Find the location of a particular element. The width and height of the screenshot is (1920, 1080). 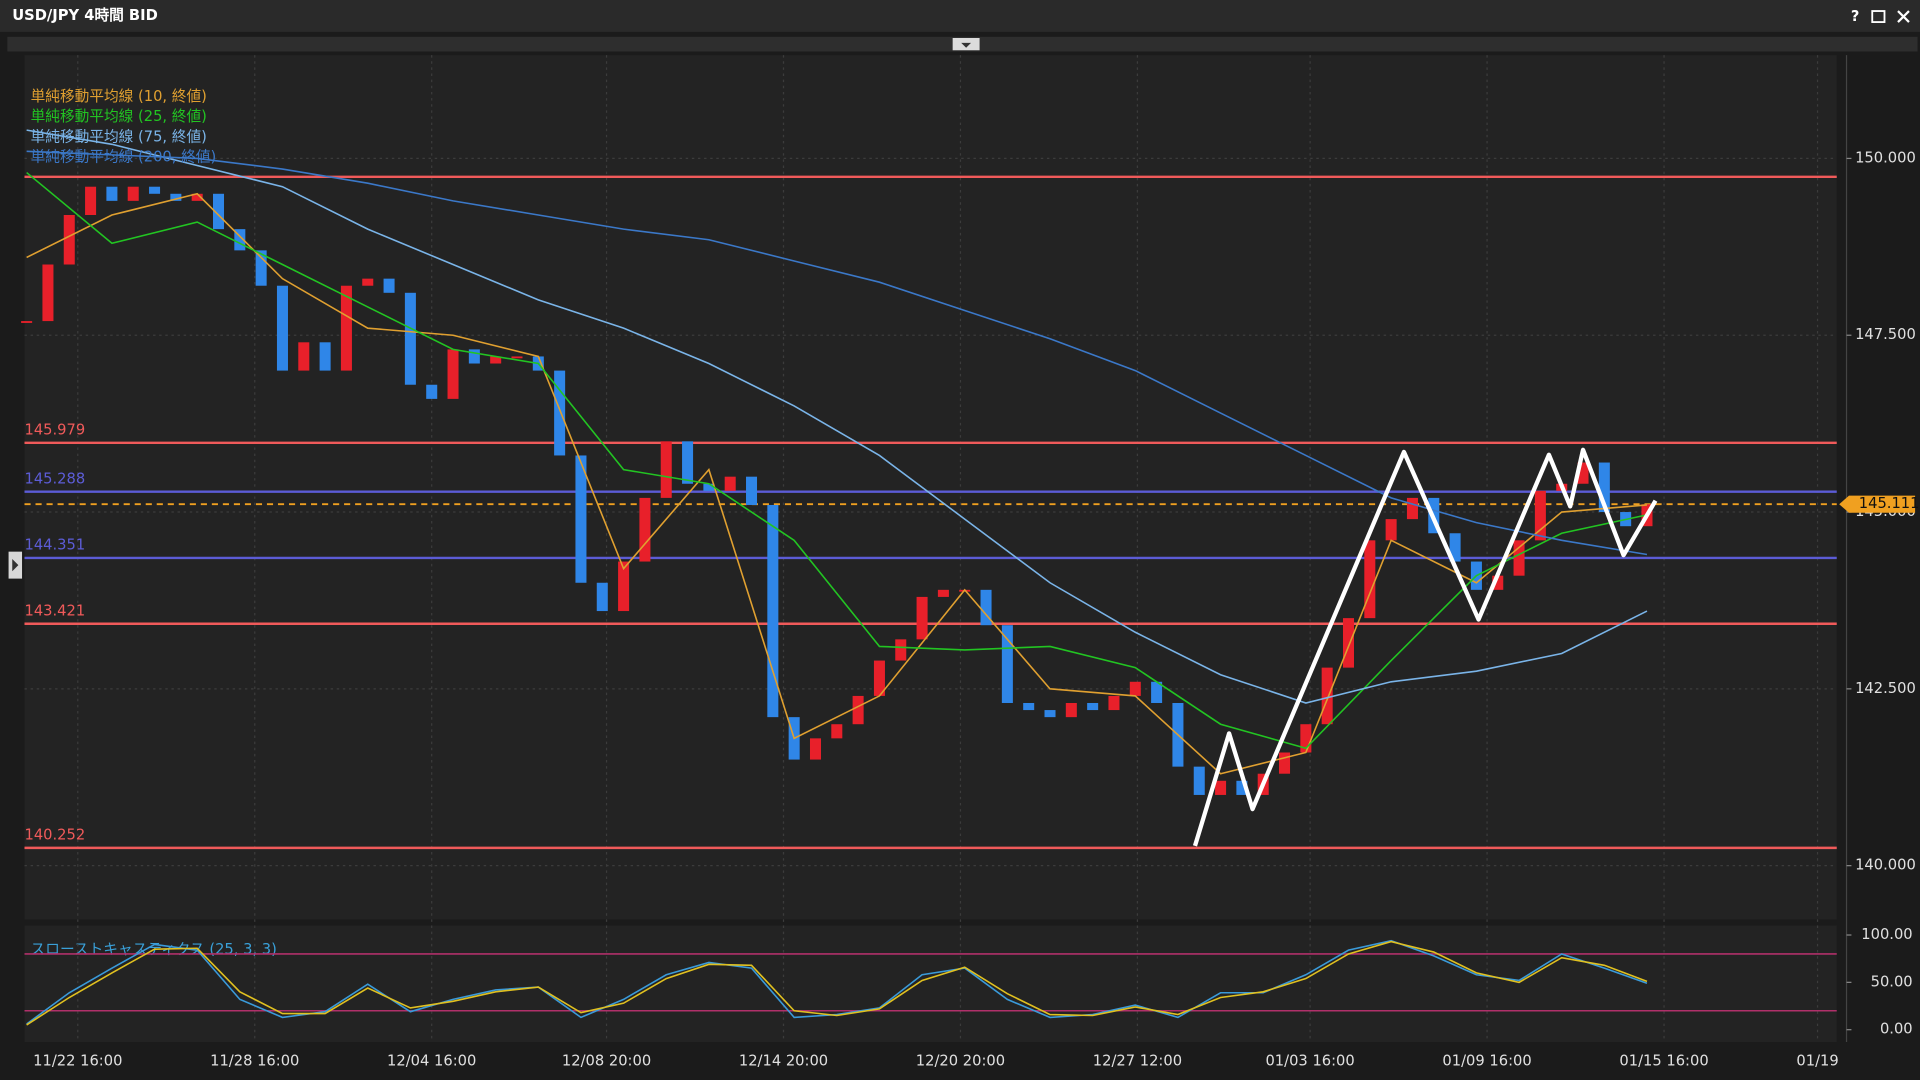

legend-entry: 単純移動平均線 (75, 終値) is located at coordinates (119, 136).